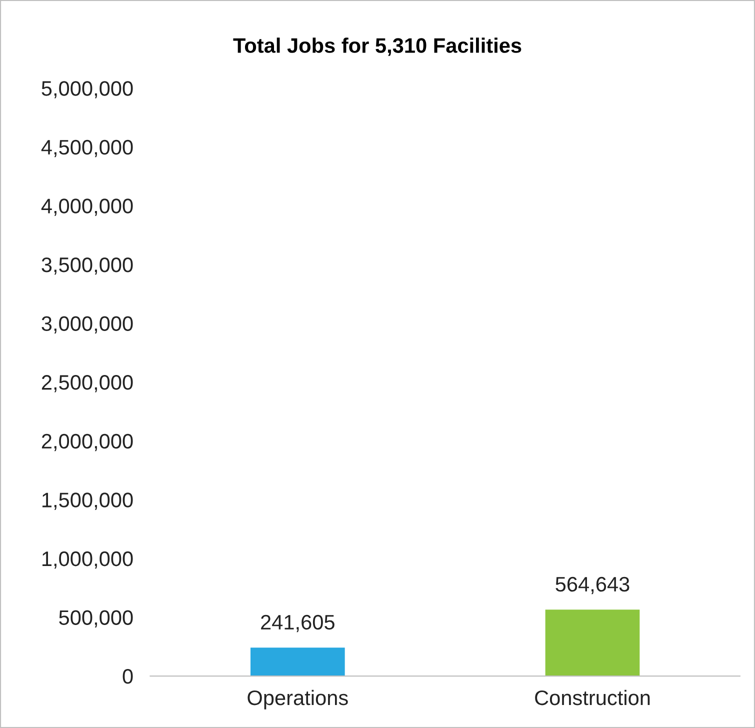 Image resolution: width=755 pixels, height=728 pixels. Describe the element at coordinates (87, 149) in the screenshot. I see `y-tick-label: 4,500,000` at that location.